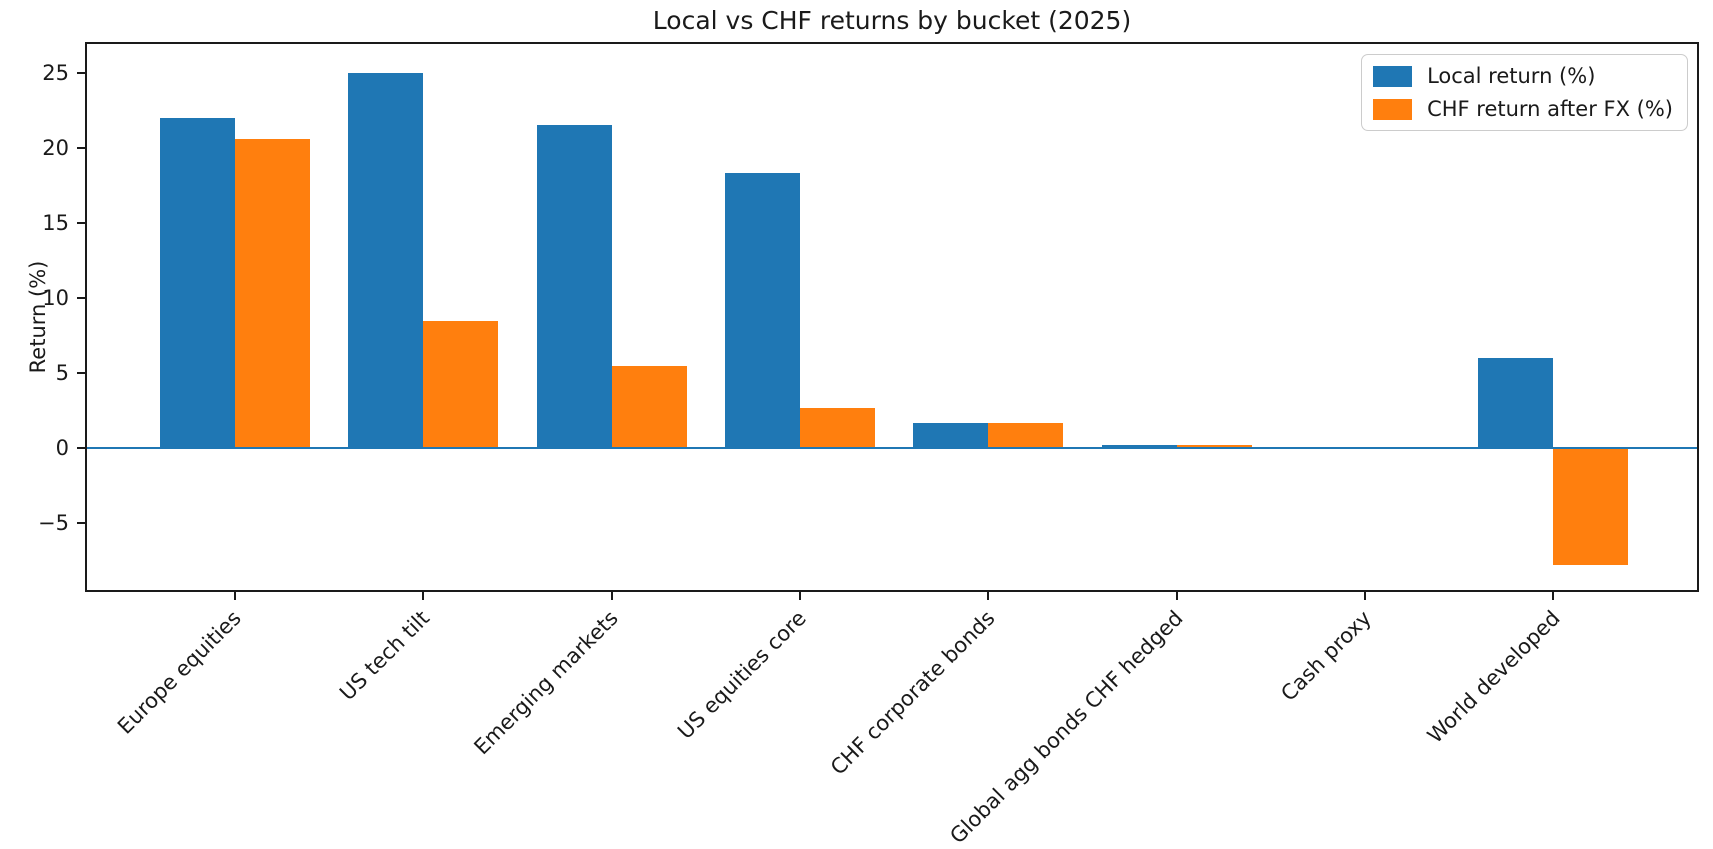  What do you see at coordinates (1066, 727) in the screenshot?
I see `x-tick-label: Global agg bonds CHF hedged` at bounding box center [1066, 727].